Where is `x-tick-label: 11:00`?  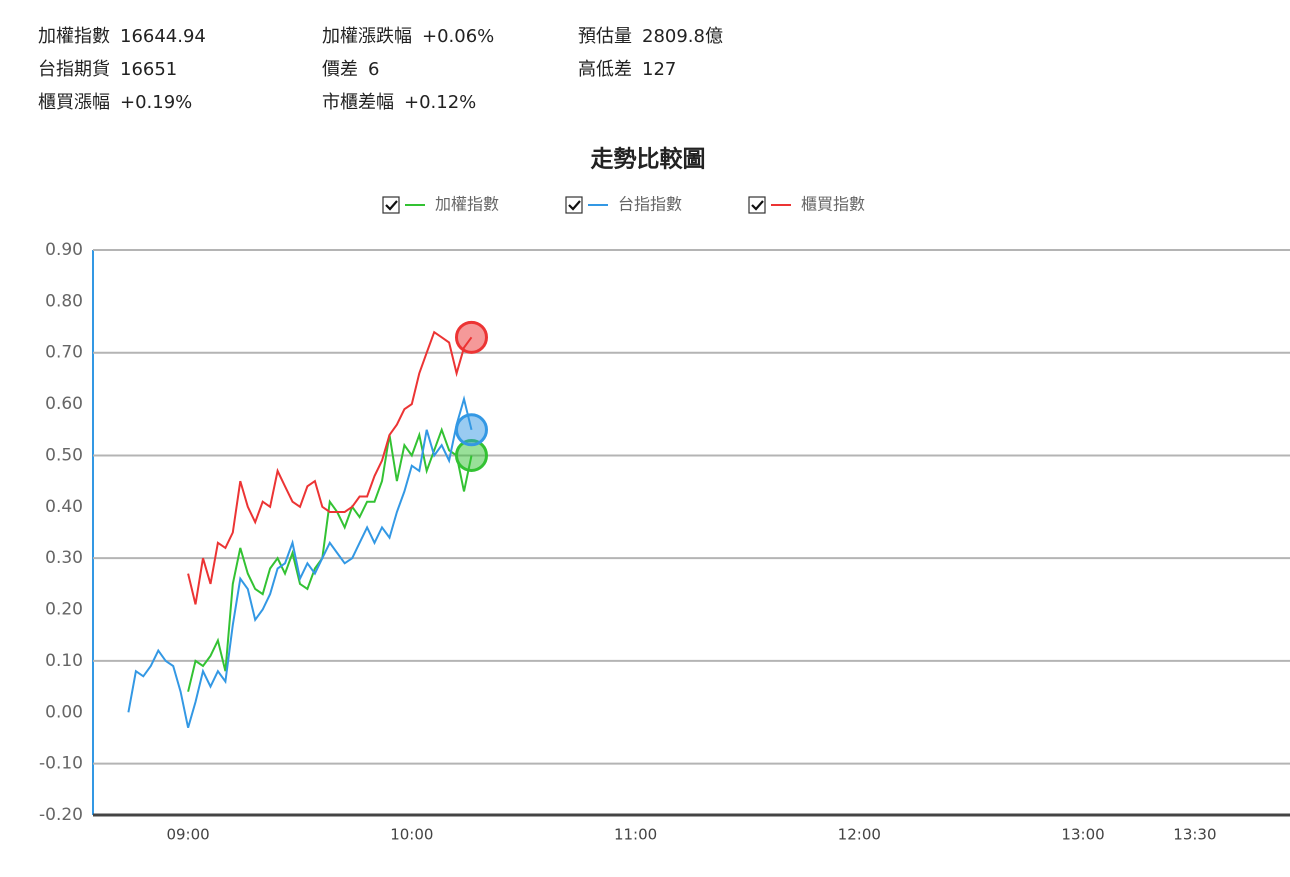 x-tick-label: 11:00 is located at coordinates (635, 835).